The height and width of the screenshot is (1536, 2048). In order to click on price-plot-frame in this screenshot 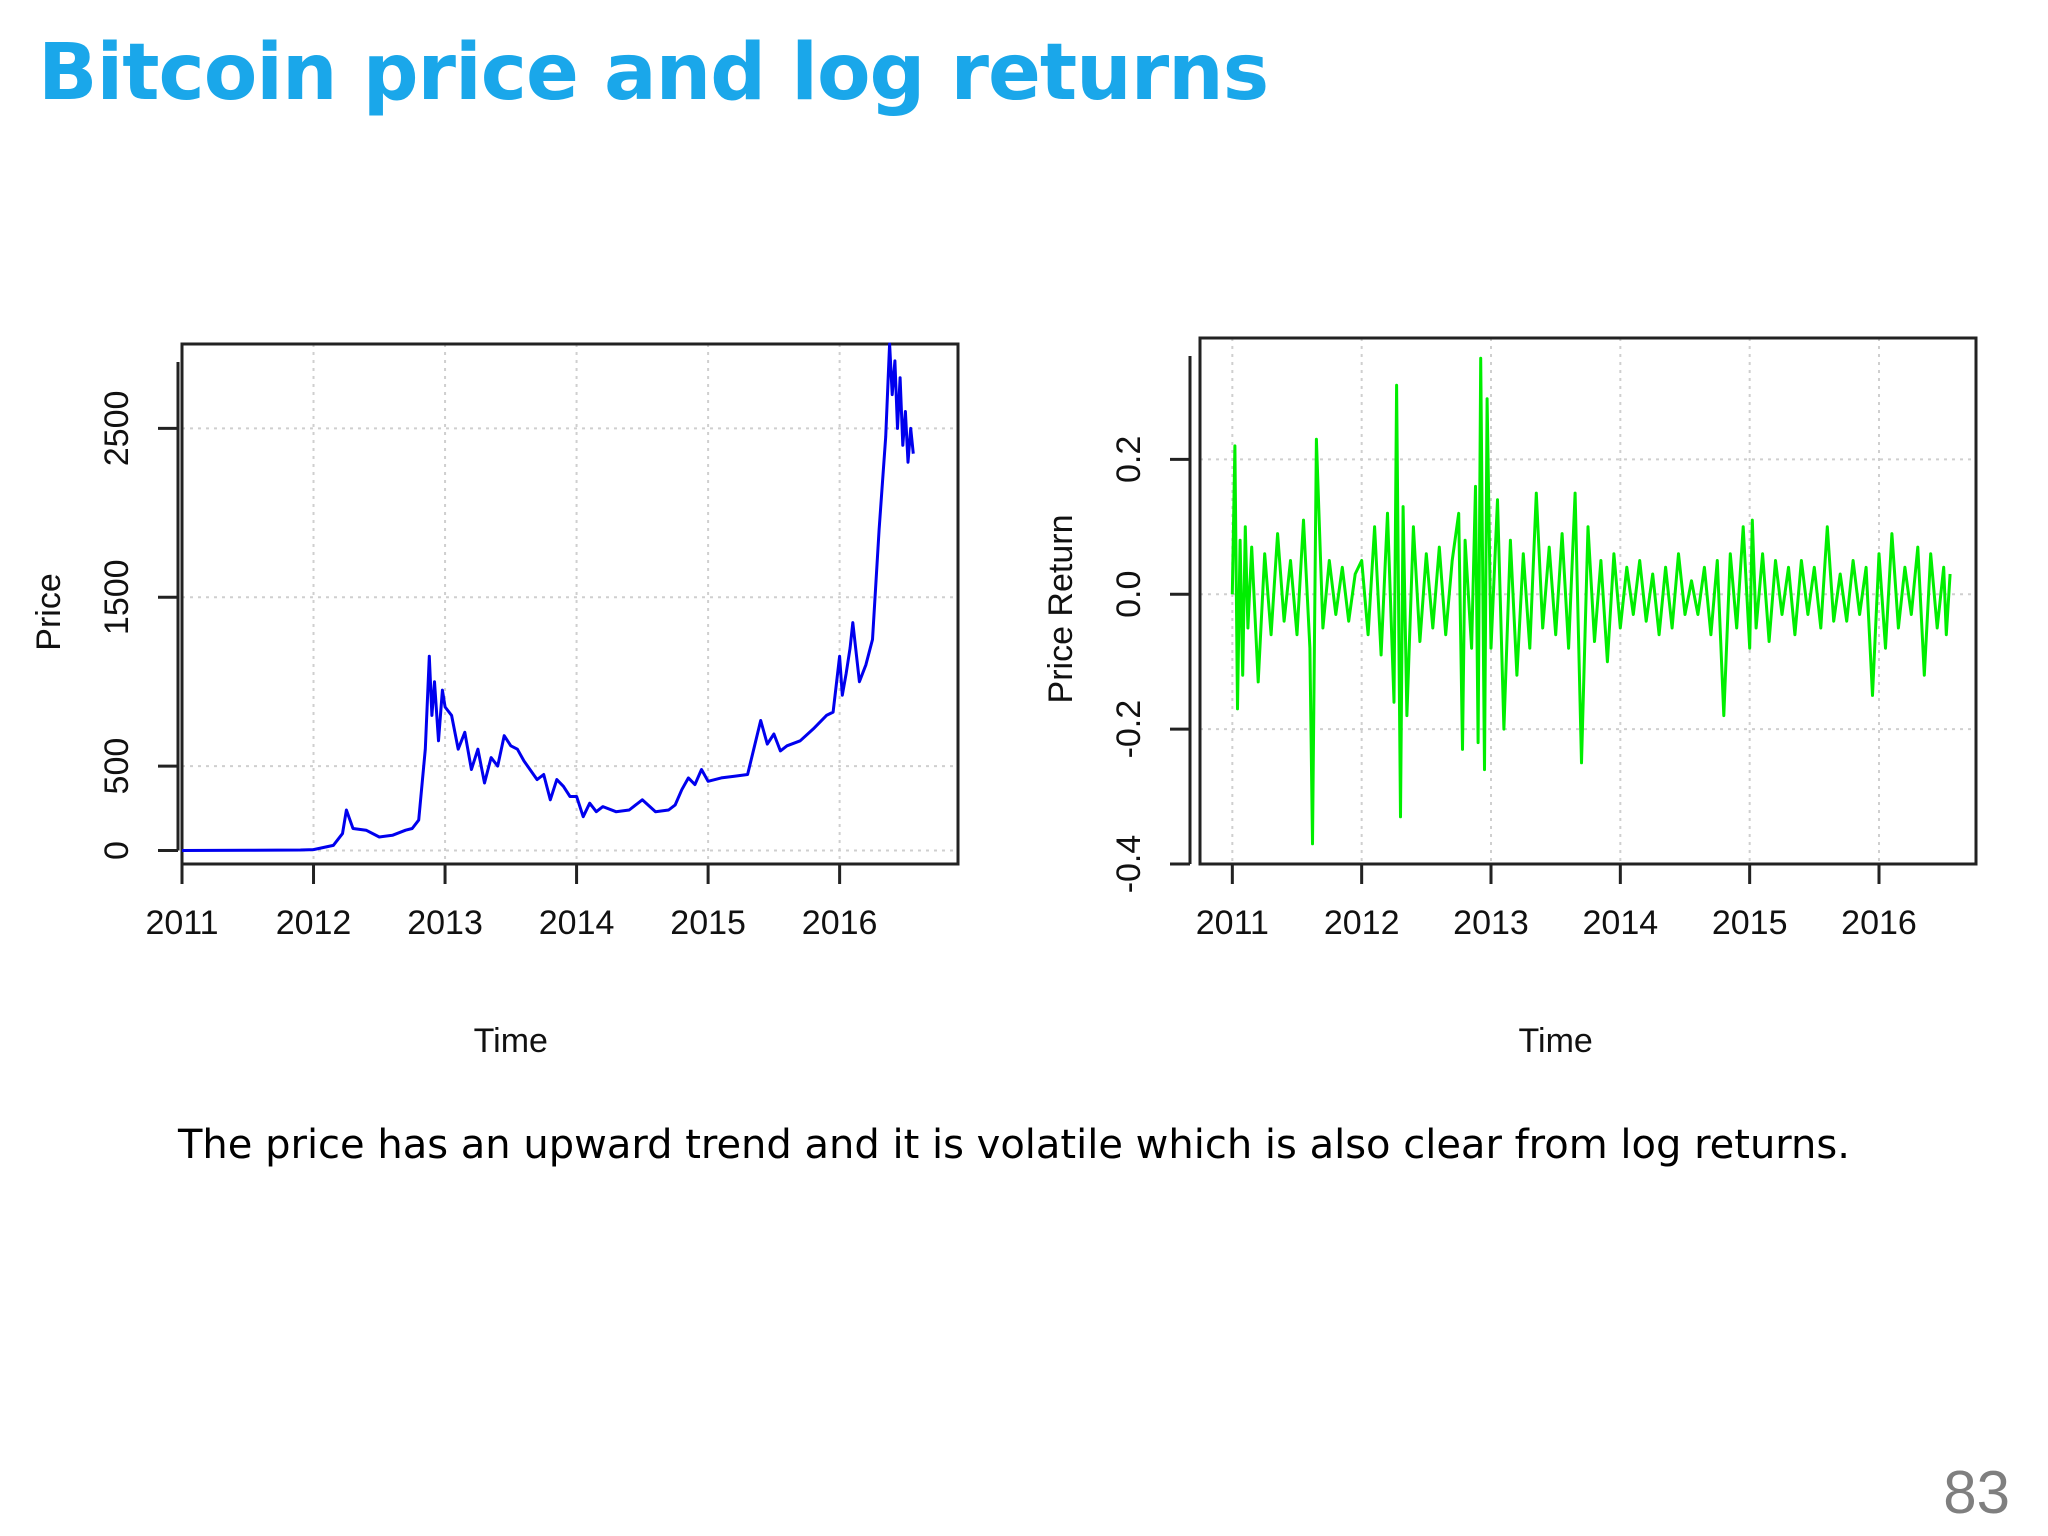, I will do `click(570, 604)`.